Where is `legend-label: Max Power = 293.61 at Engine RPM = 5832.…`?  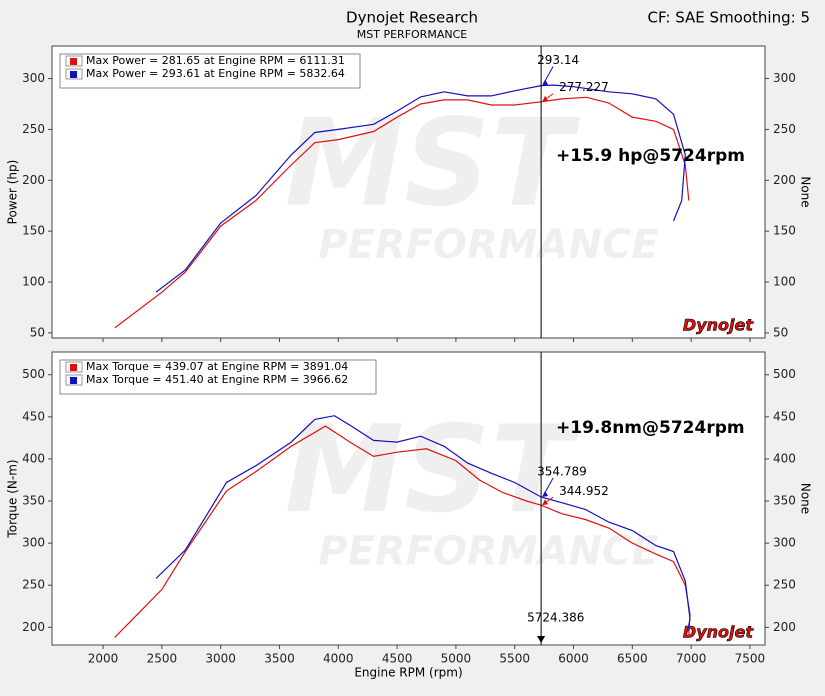 legend-label: Max Power = 293.61 at Engine RPM = 5832.… is located at coordinates (215, 73).